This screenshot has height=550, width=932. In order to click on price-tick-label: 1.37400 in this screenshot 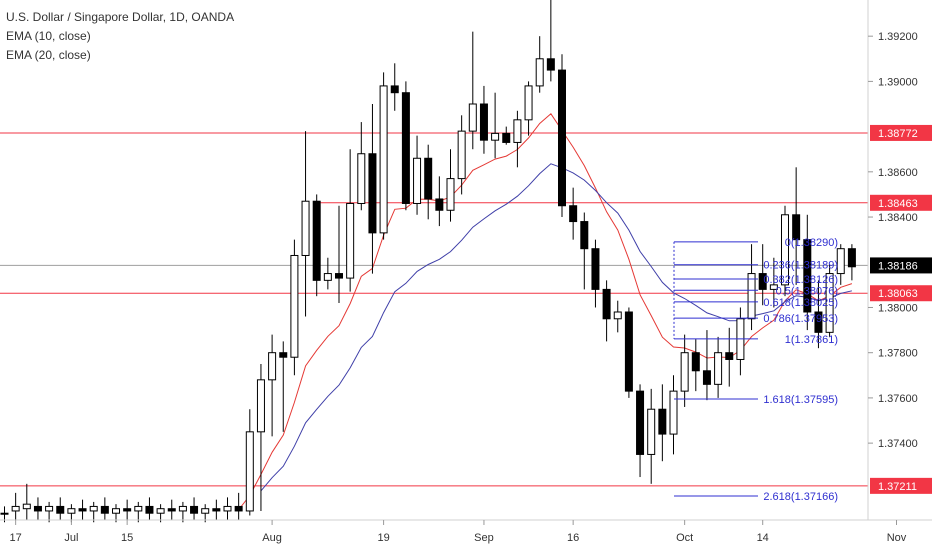, I will do `click(898, 444)`.